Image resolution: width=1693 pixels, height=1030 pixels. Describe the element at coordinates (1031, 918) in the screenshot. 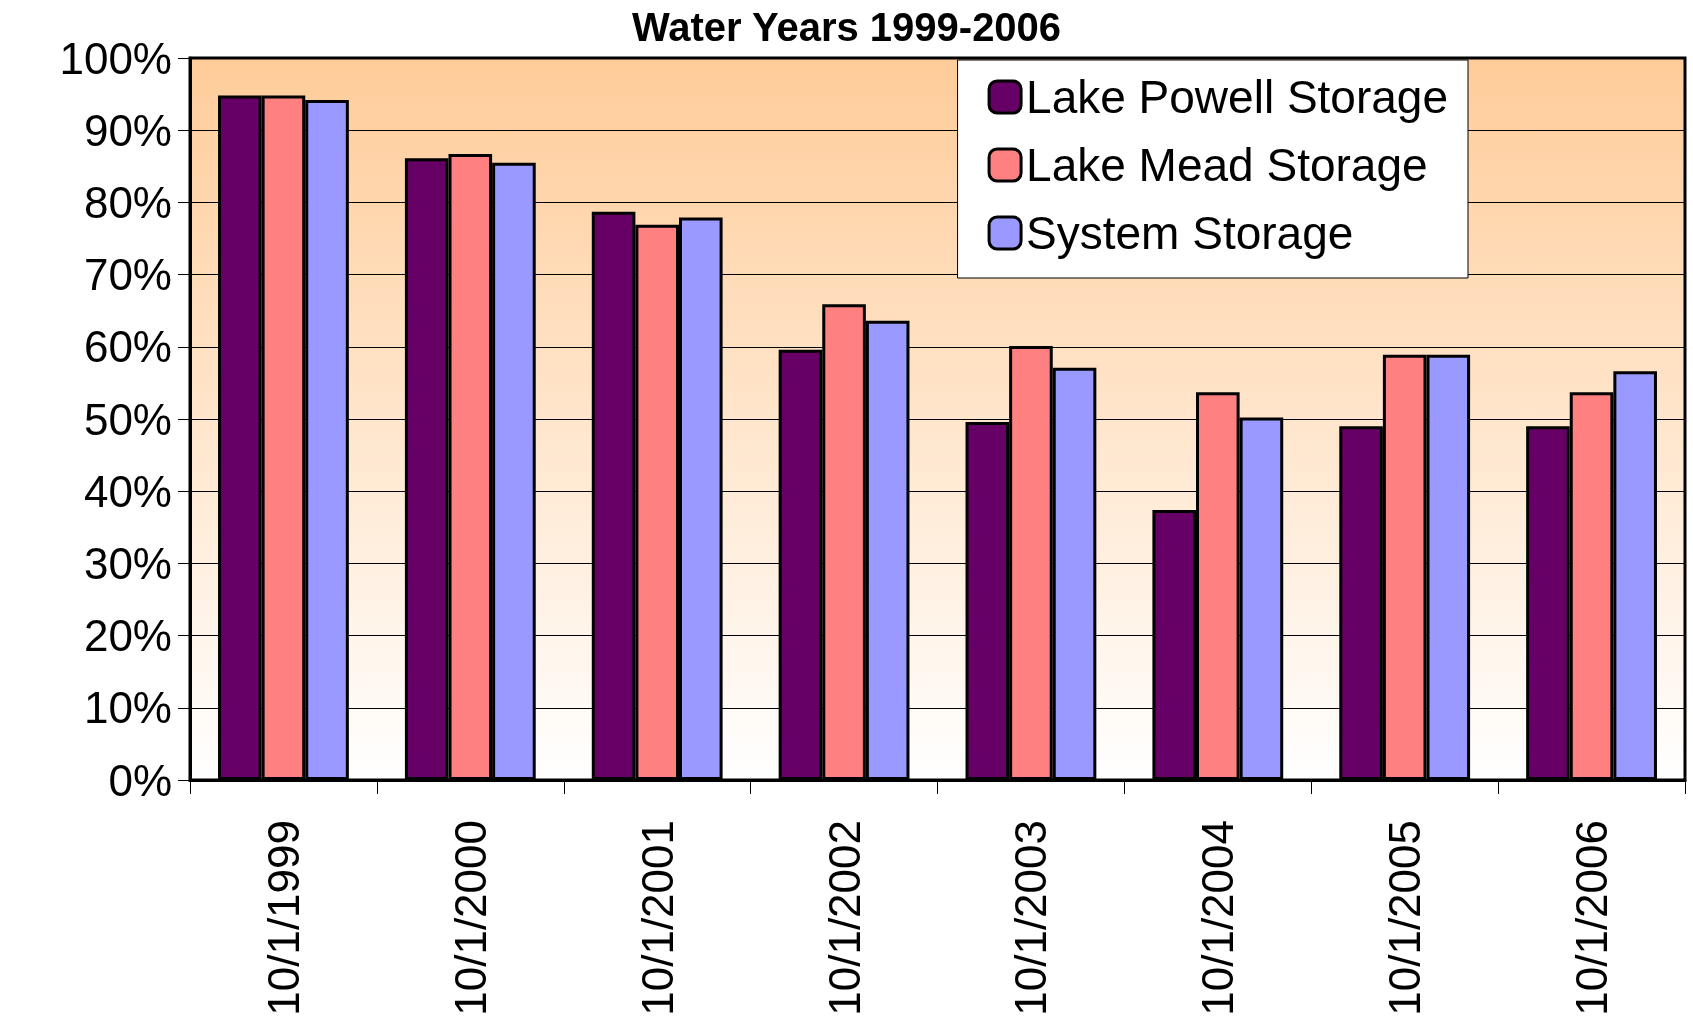

I see `x-tick-label: 10/1/2003` at that location.